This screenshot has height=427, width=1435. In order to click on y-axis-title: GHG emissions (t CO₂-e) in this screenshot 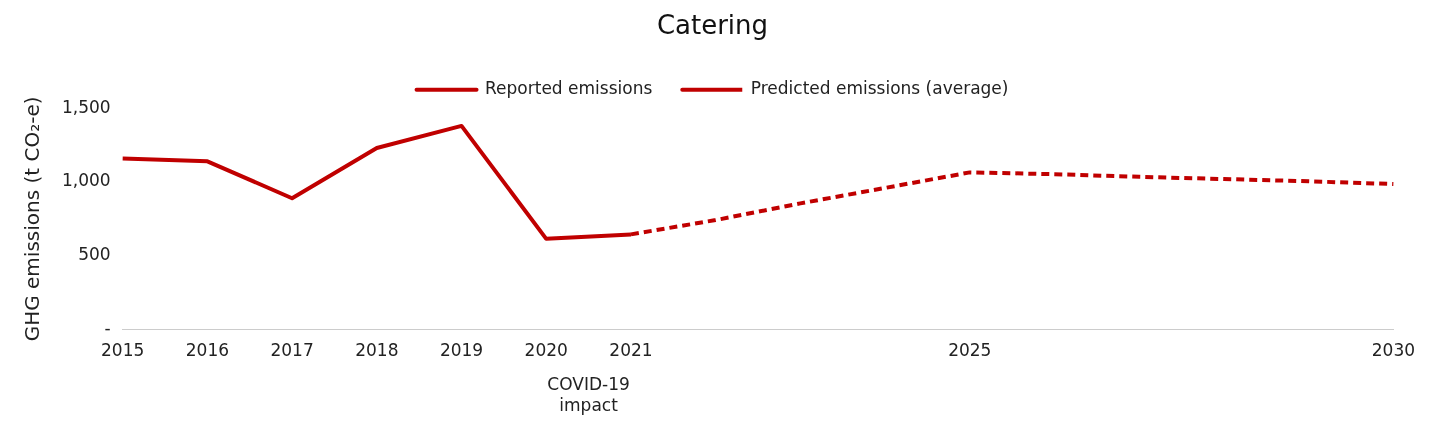, I will do `click(32, 219)`.